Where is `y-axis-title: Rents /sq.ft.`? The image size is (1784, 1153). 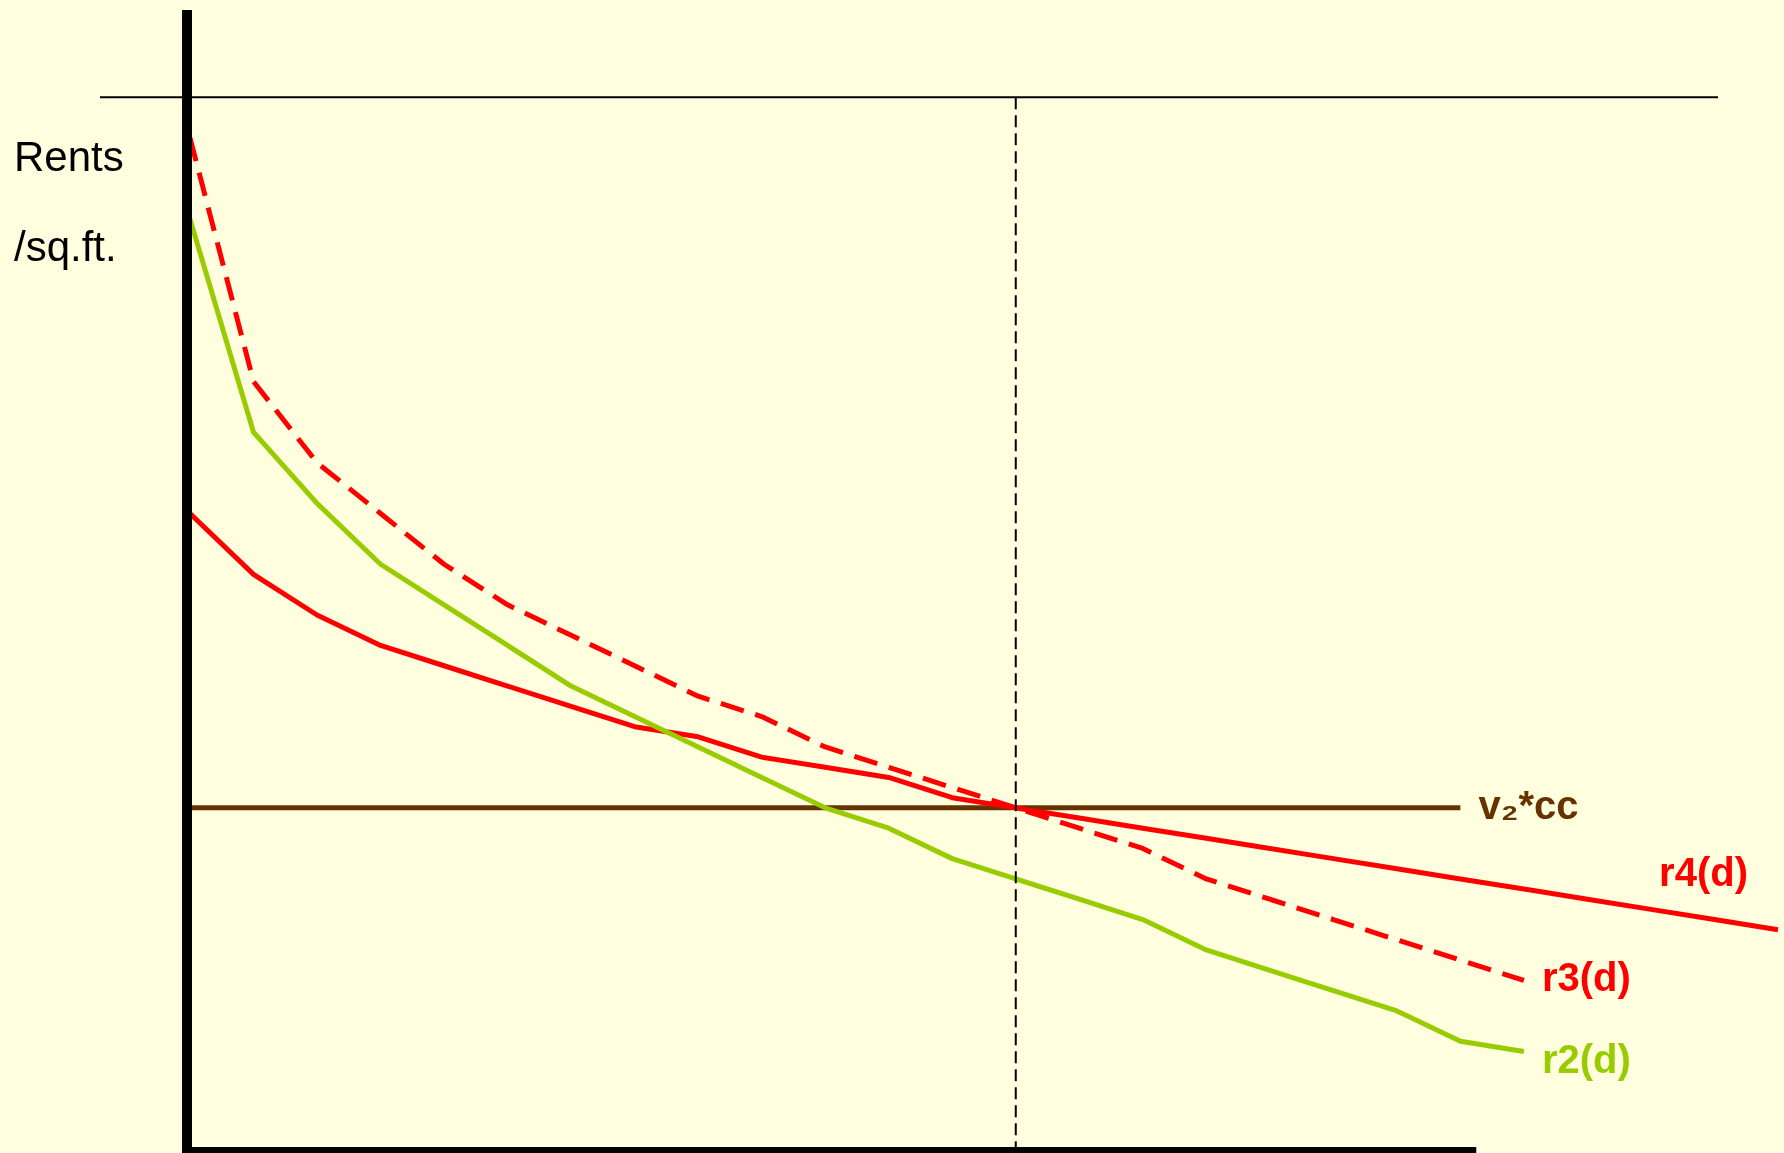 y-axis-title: Rents /sq.ft. is located at coordinates (69, 202).